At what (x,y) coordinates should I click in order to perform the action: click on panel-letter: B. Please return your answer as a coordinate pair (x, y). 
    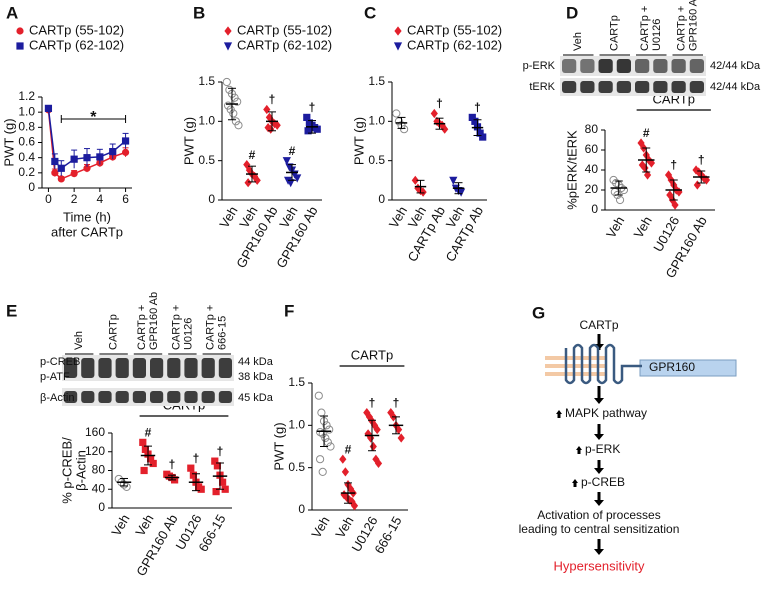
    Looking at the image, I should click on (199, 12).